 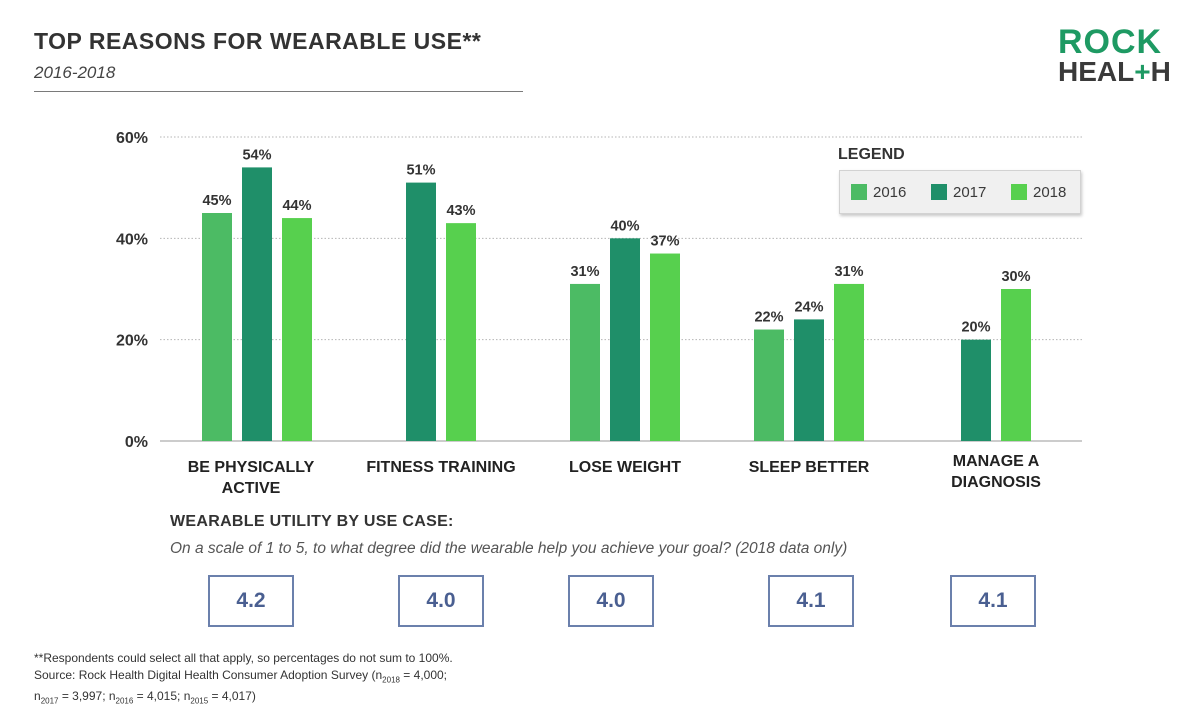 I want to click on legend-item-2017: 2017, so click(x=958, y=192).